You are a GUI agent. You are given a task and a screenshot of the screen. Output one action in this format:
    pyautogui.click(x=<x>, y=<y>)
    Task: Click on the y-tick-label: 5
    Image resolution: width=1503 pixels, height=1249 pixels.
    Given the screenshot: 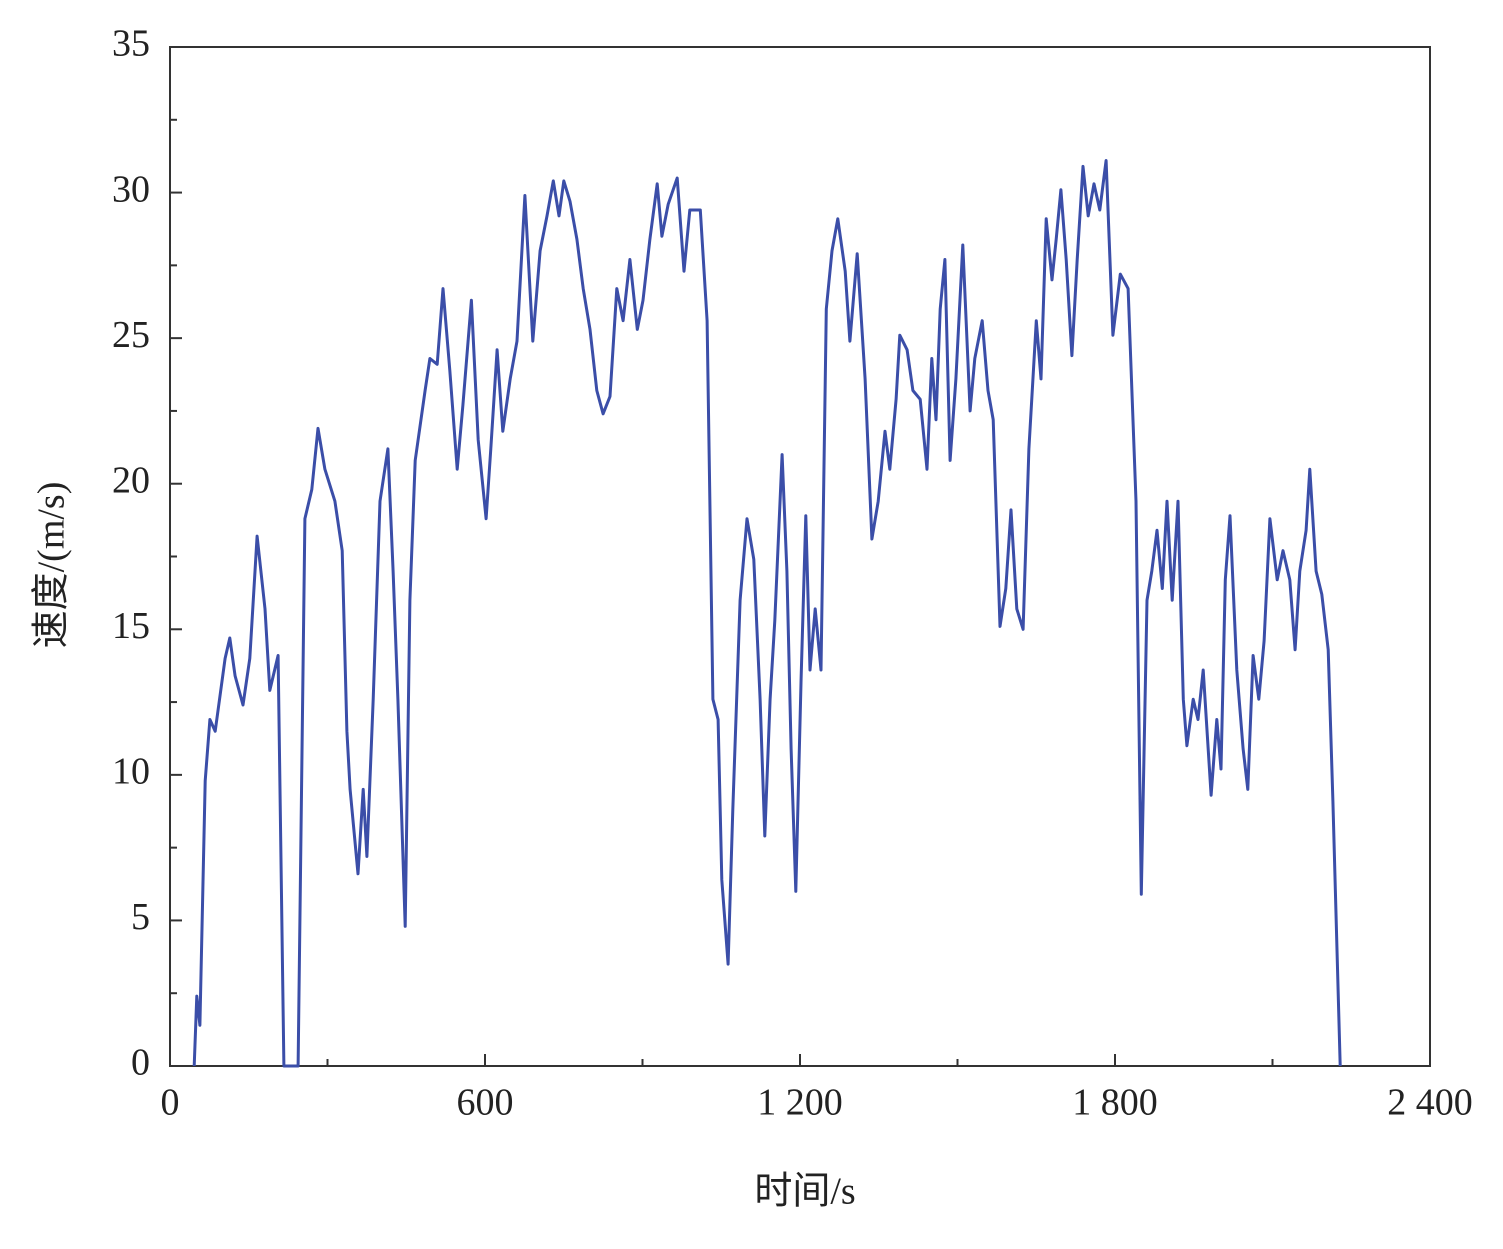 What is the action you would take?
    pyautogui.click(x=140, y=917)
    